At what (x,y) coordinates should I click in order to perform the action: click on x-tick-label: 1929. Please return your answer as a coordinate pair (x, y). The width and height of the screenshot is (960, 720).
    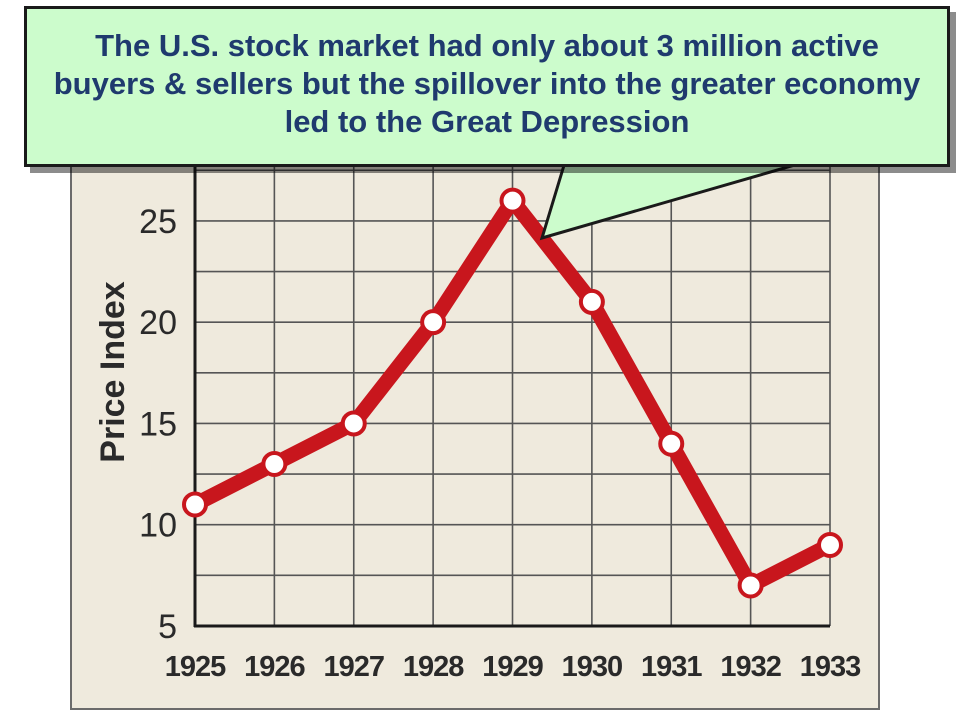
    Looking at the image, I should click on (512, 667).